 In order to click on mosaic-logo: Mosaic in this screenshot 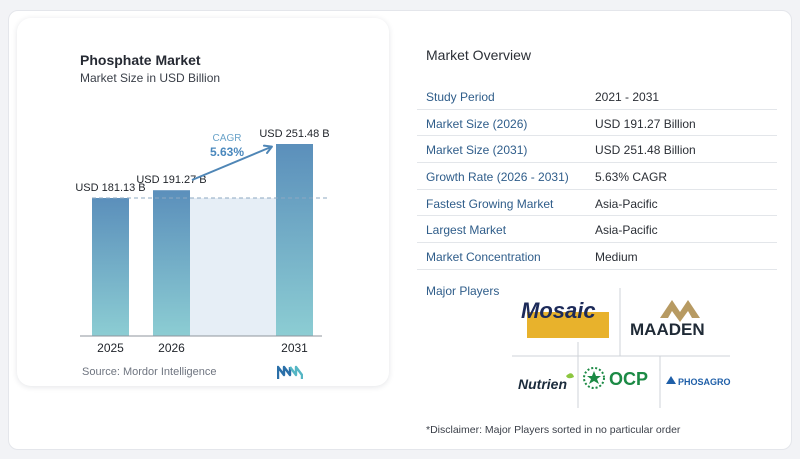, I will do `click(565, 318)`.